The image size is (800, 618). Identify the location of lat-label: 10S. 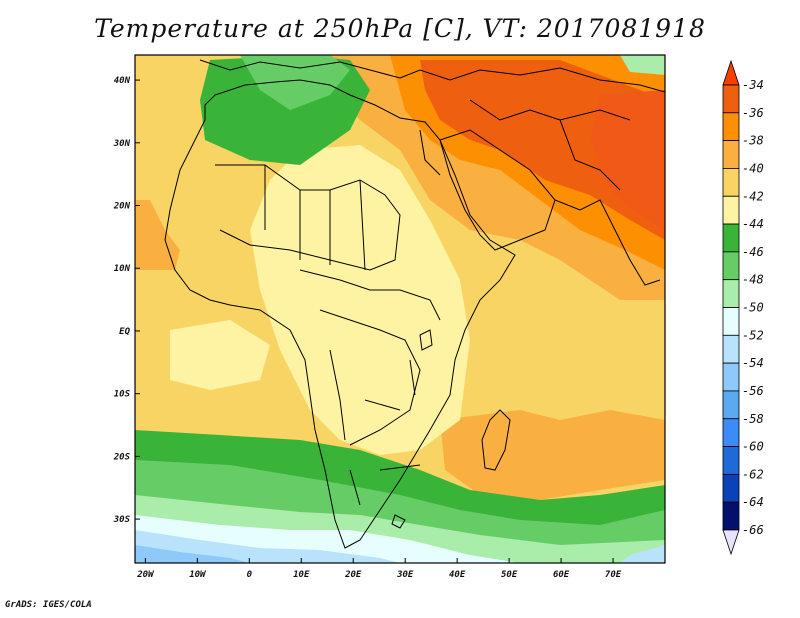
(122, 395).